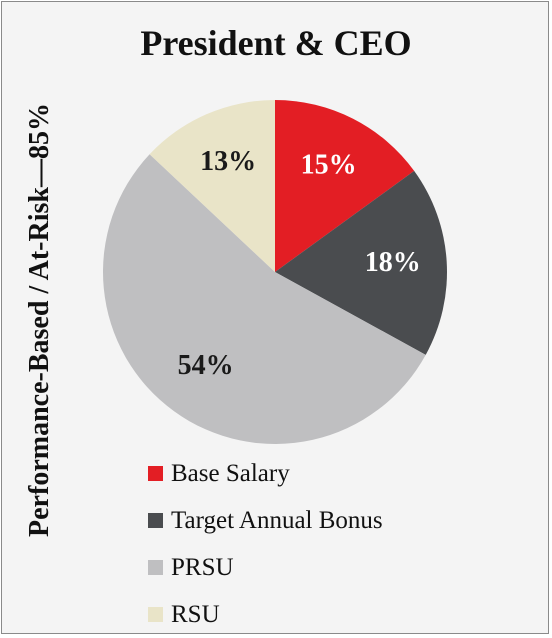 The width and height of the screenshot is (552, 638). What do you see at coordinates (230, 473) in the screenshot?
I see `legend-label: Base Salary` at bounding box center [230, 473].